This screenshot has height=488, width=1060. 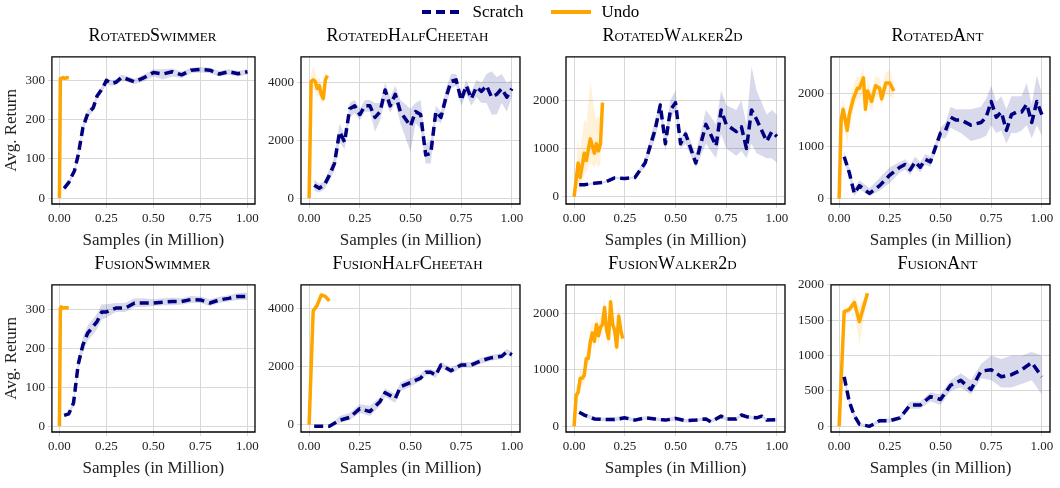 I want to click on y-tick-label: 500, so click(x=814, y=390).